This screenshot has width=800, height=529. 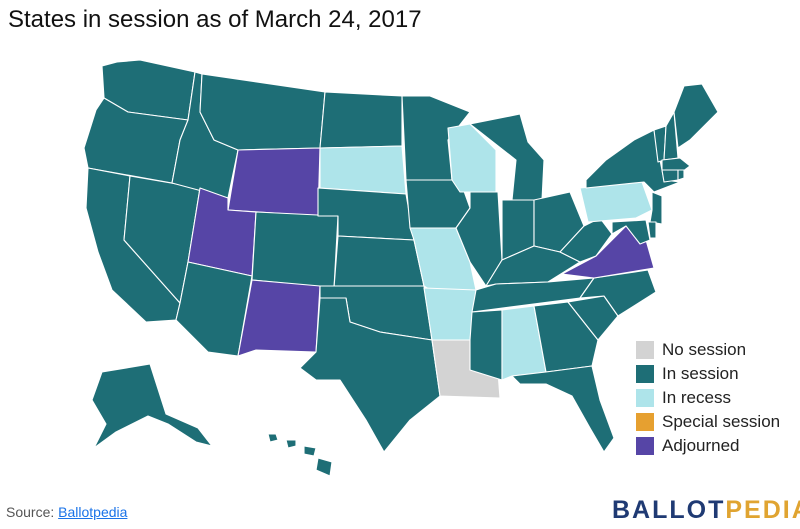 I want to click on map-title: States in session as of March 24, 2017, so click(x=215, y=19).